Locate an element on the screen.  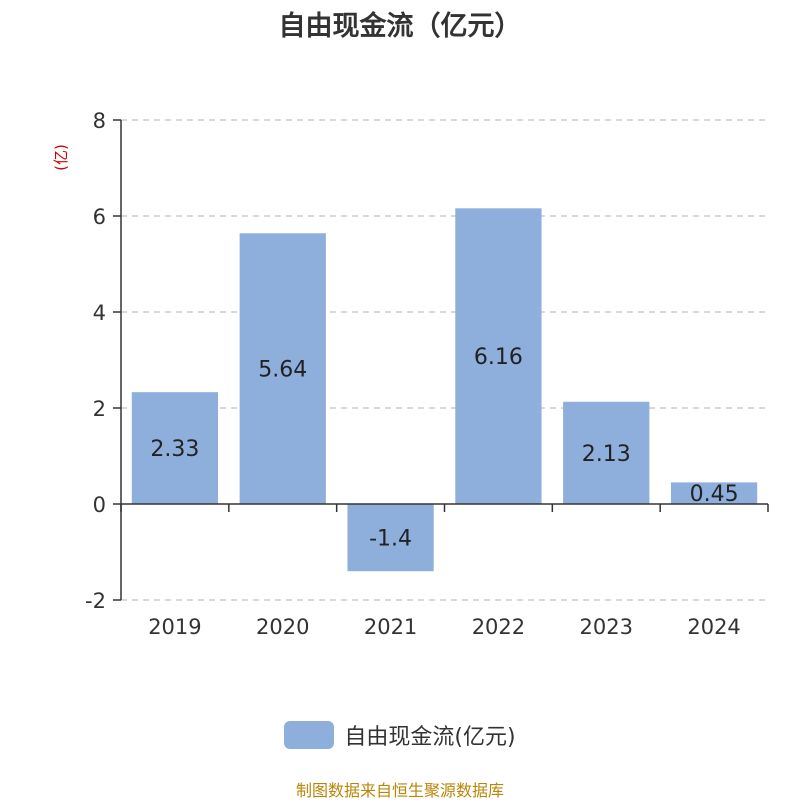
x-tick-label: 2019 is located at coordinates (174, 627).